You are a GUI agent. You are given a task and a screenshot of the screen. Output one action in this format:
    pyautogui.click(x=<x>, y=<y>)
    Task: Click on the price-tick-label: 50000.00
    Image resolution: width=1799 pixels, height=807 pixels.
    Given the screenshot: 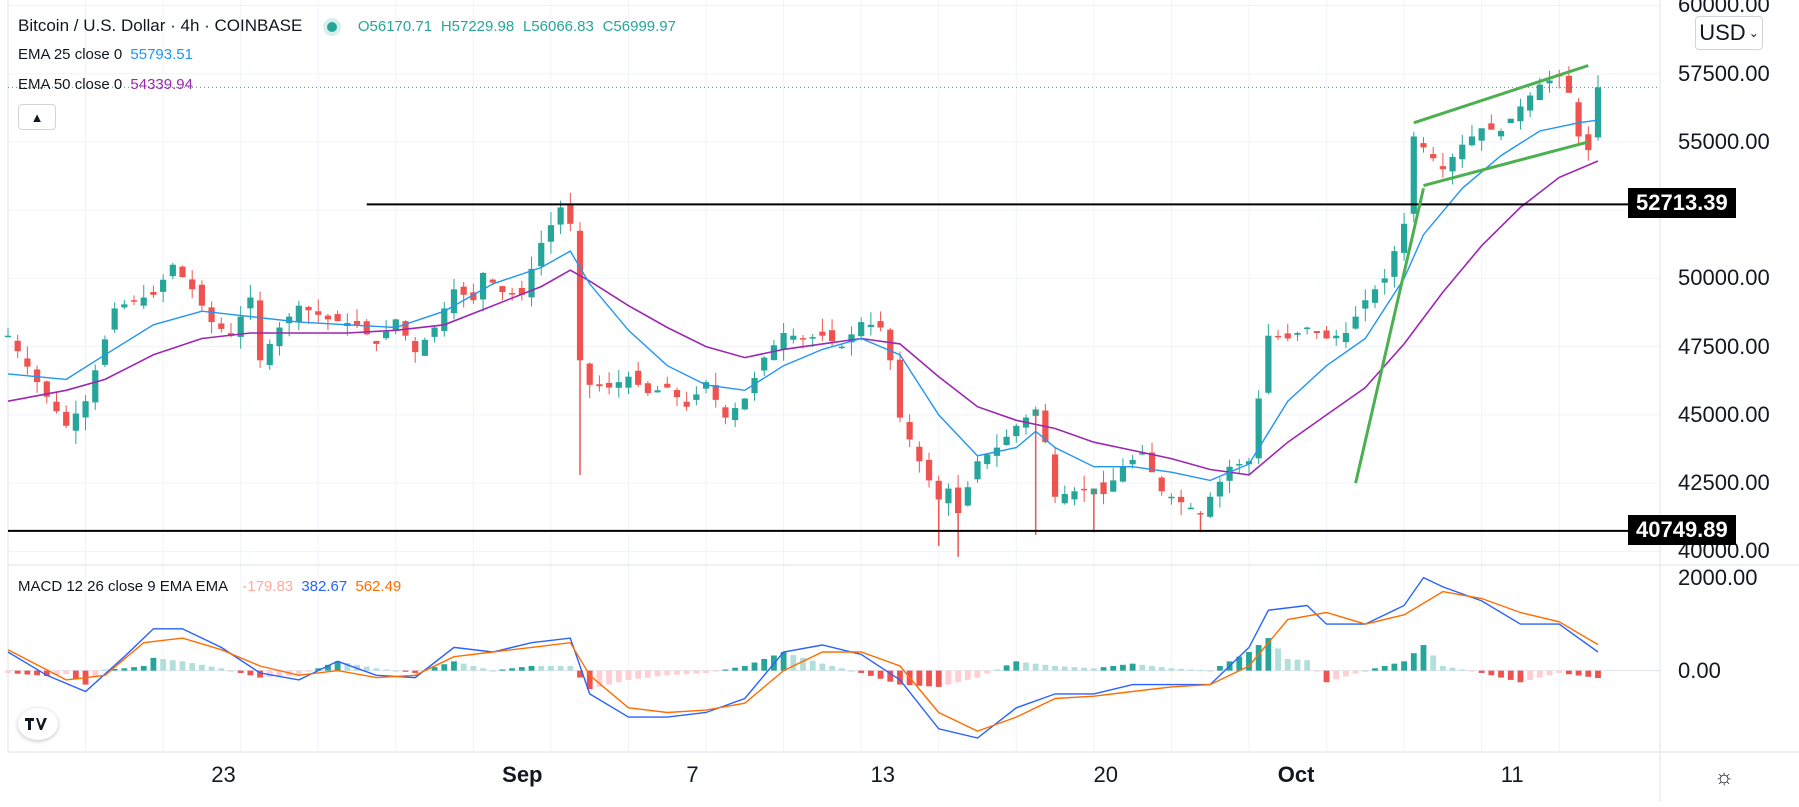 What is the action you would take?
    pyautogui.click(x=1724, y=278)
    